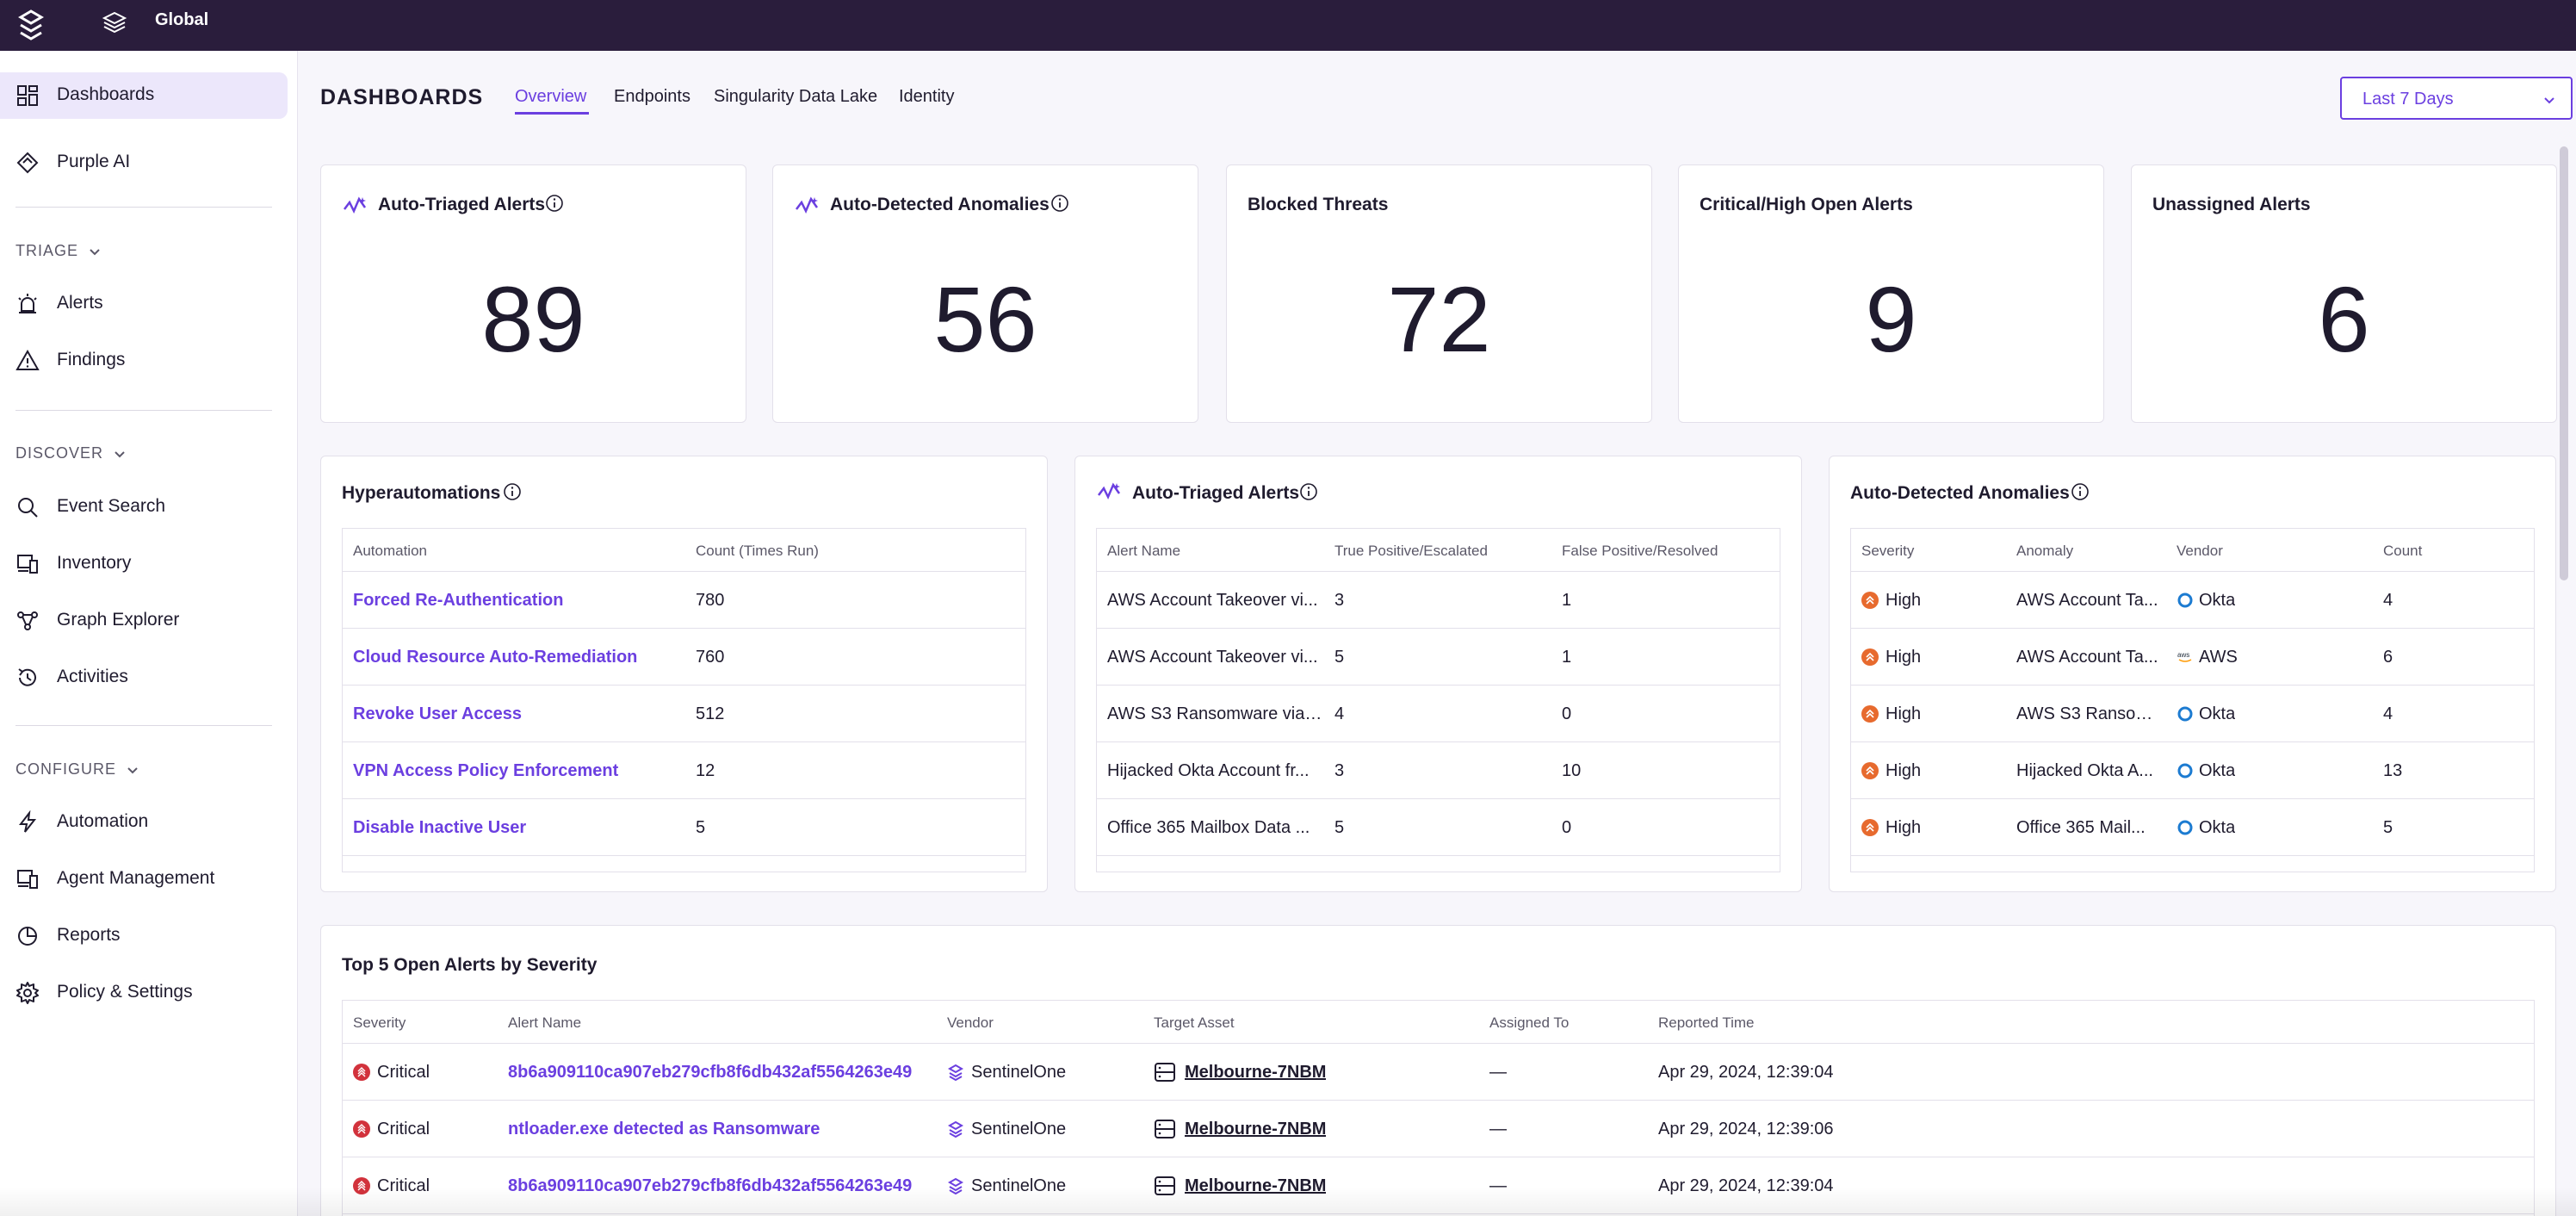 The height and width of the screenshot is (1216, 2576). Describe the element at coordinates (59, 251) in the screenshot. I see `section-triage: TRIAGE` at that location.